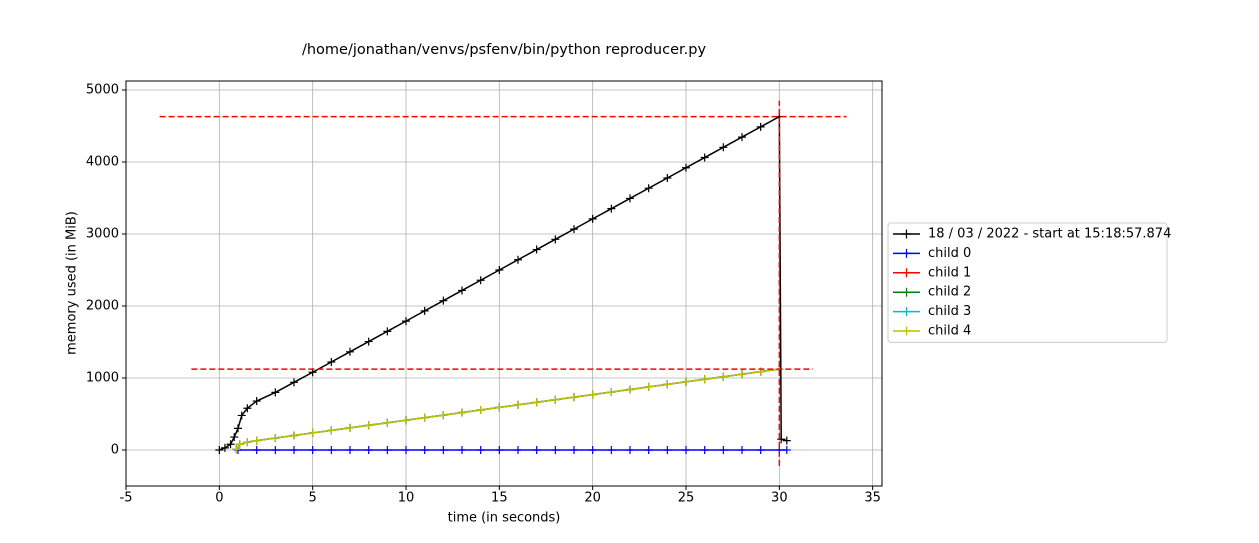  I want to click on y-tick-label: 0, so click(115, 450).